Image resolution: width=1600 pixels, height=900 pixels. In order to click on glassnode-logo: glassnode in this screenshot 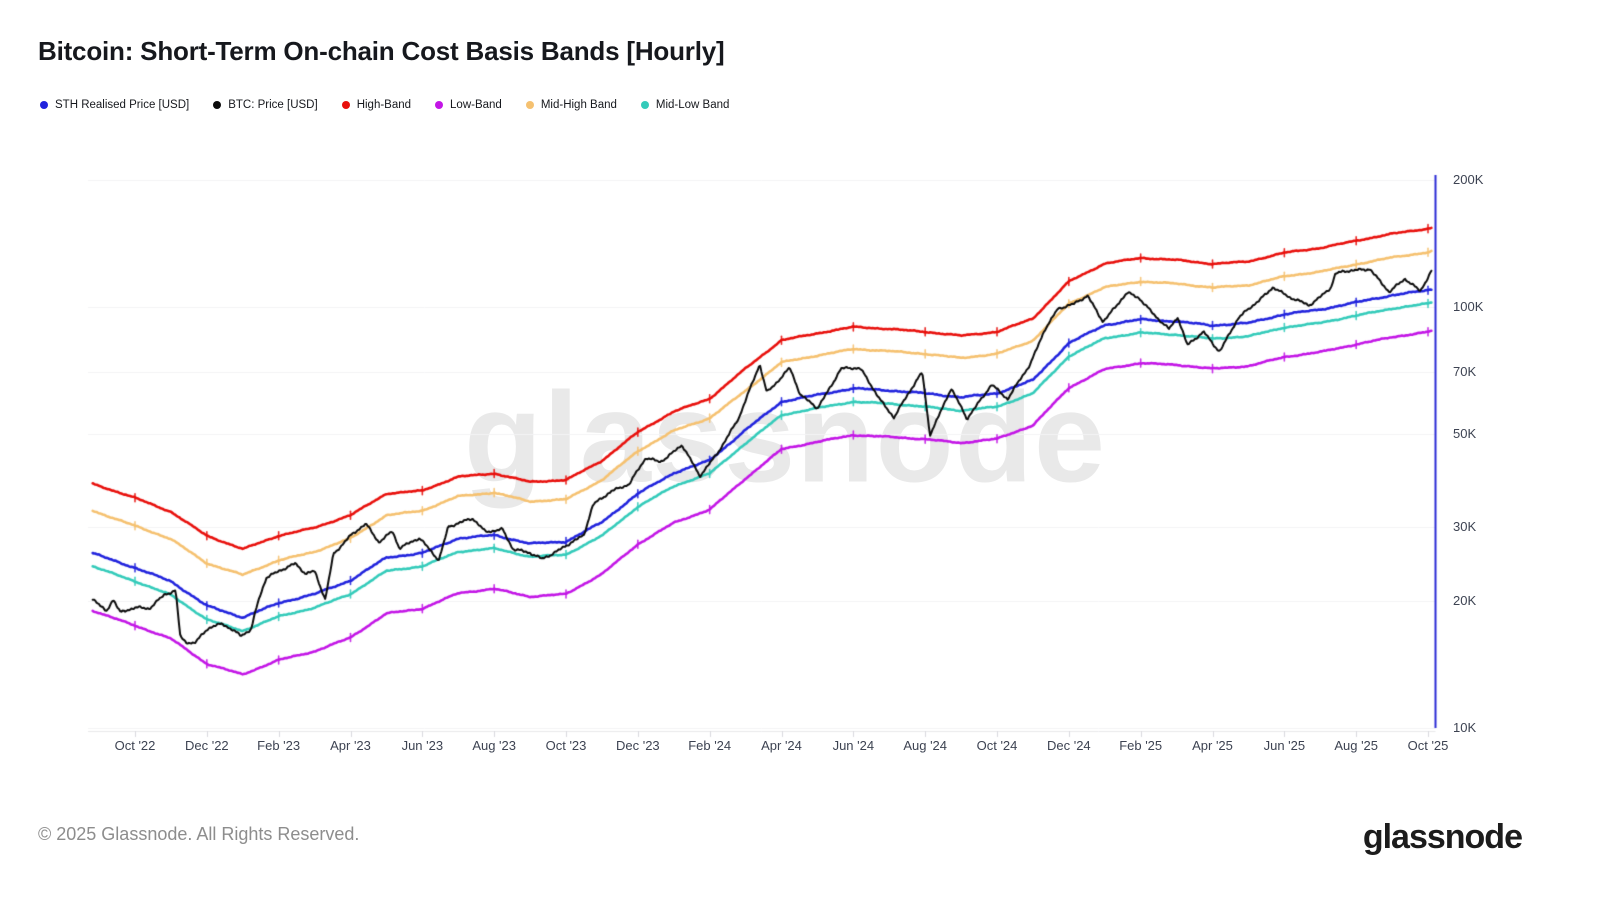, I will do `click(1442, 837)`.